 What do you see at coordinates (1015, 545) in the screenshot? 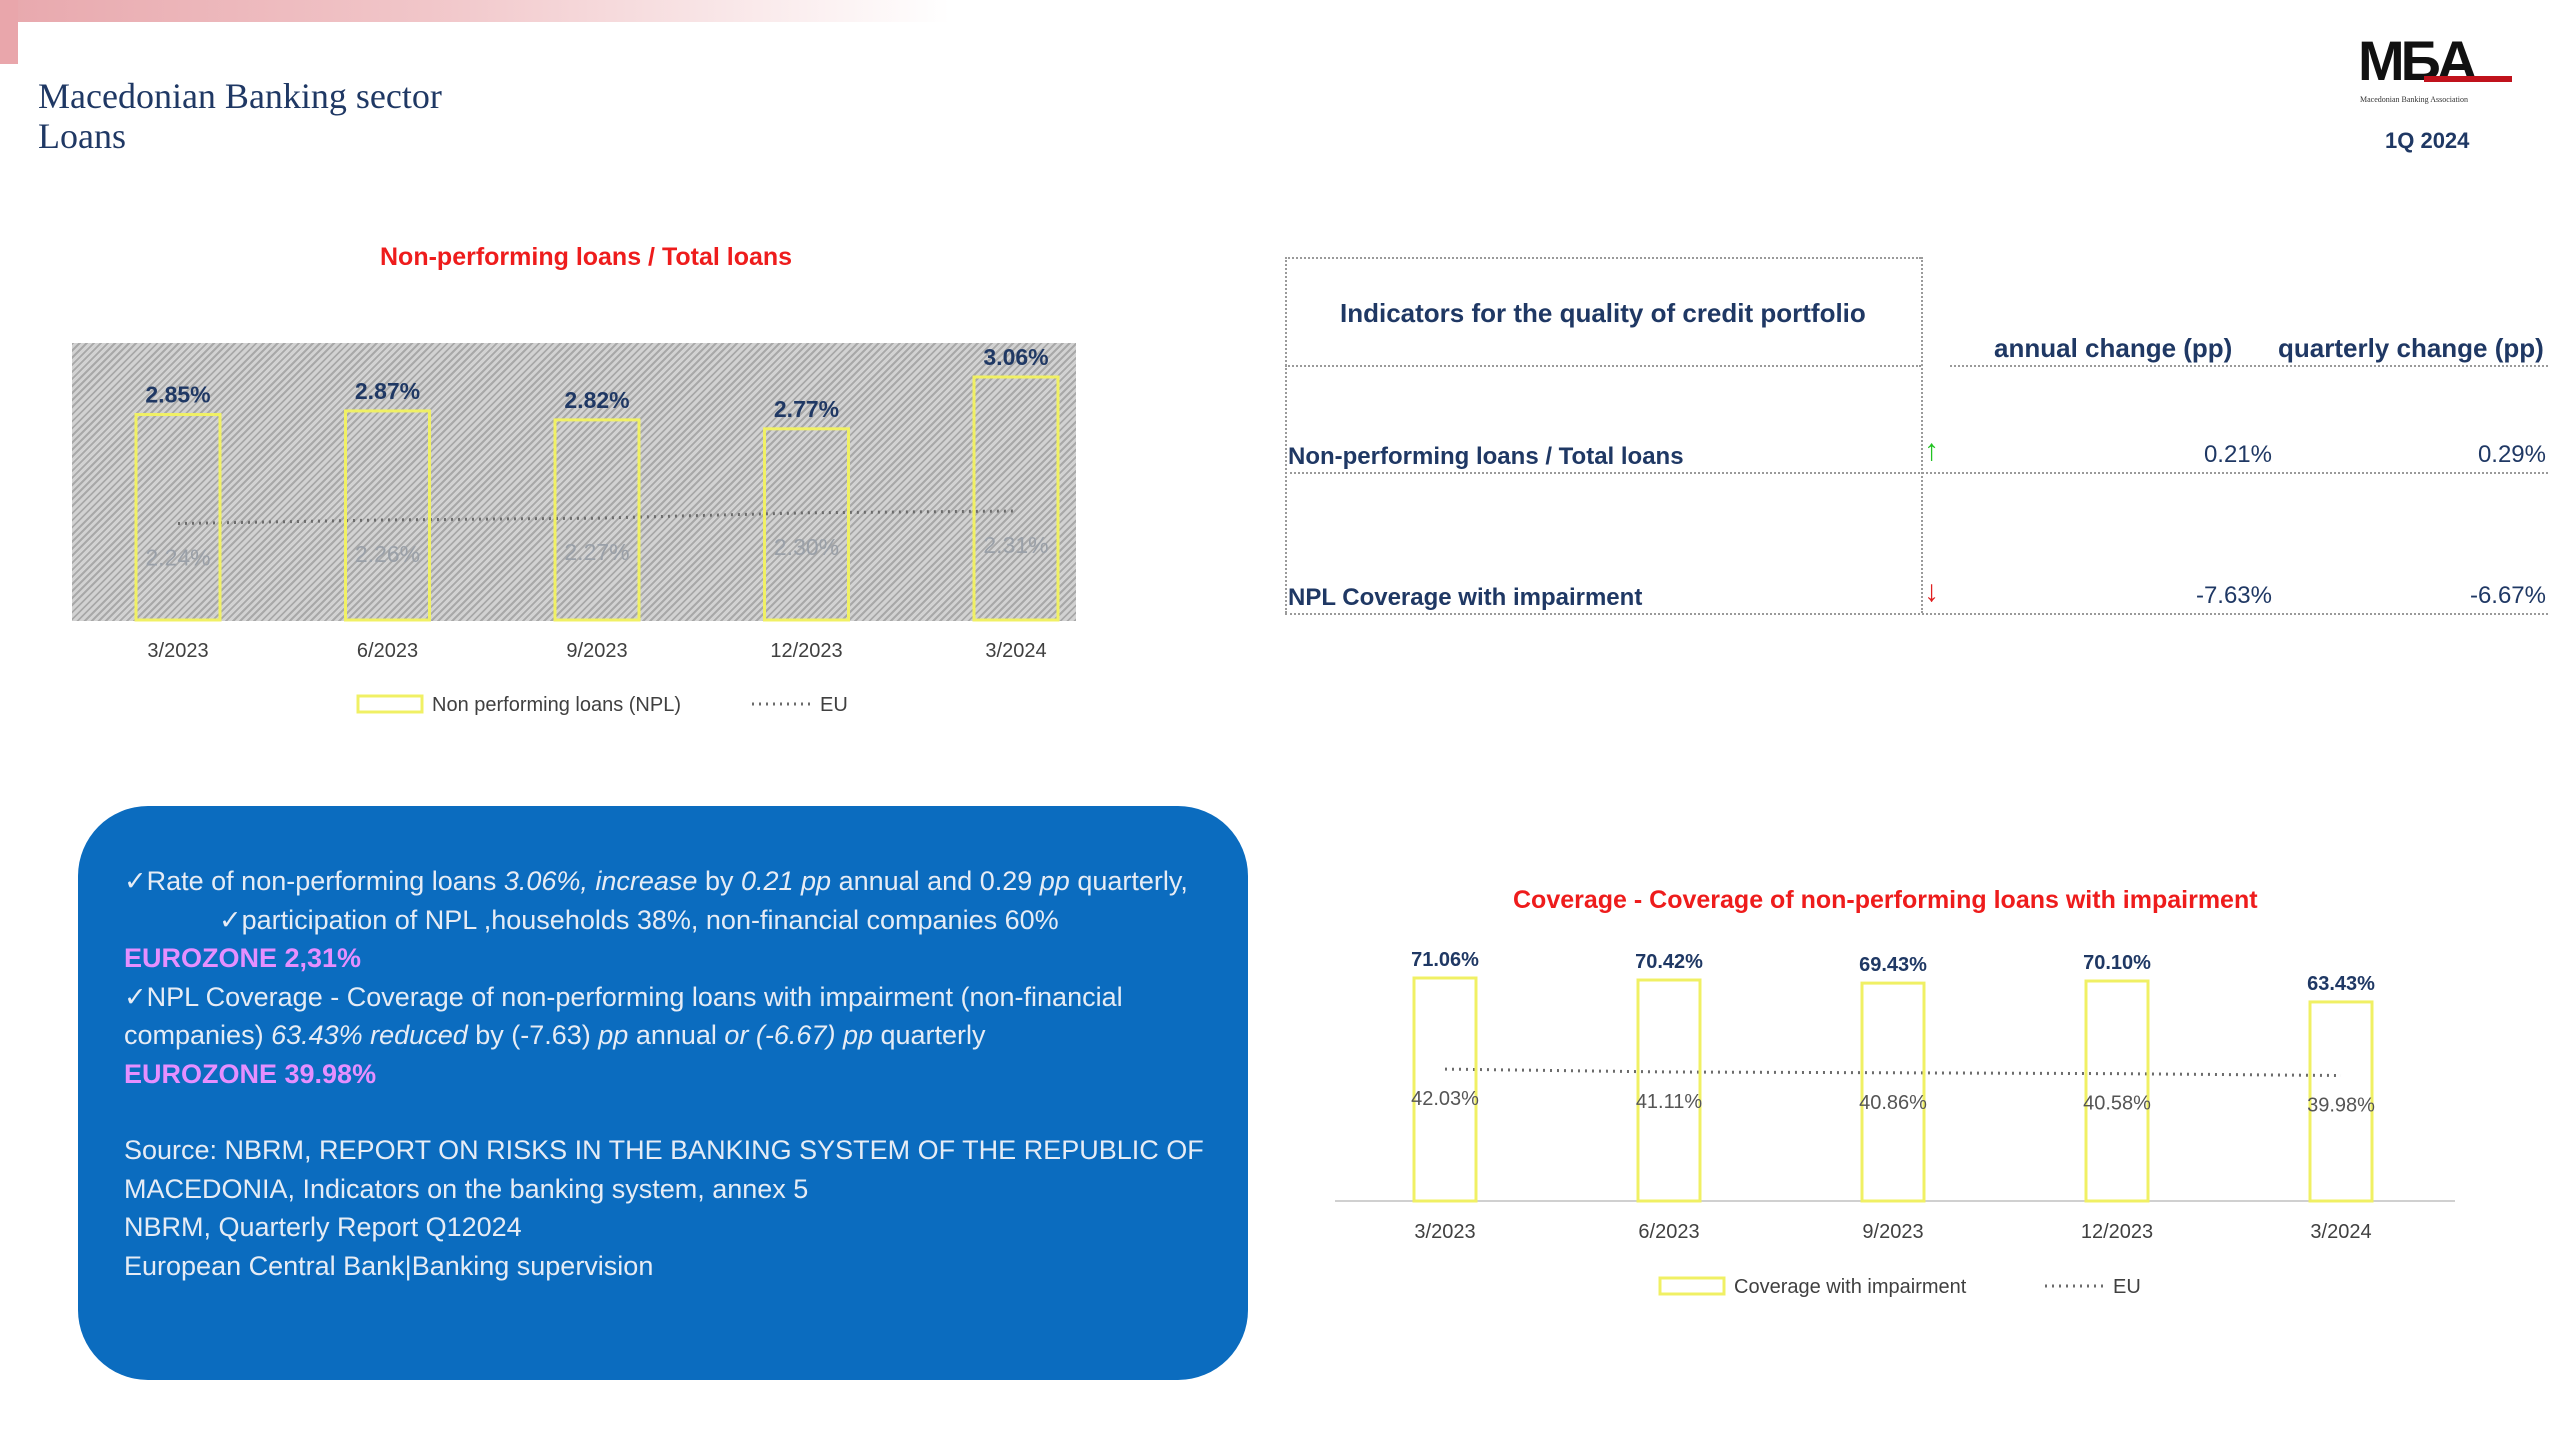
I see `eu-value-label: 2.31%` at bounding box center [1015, 545].